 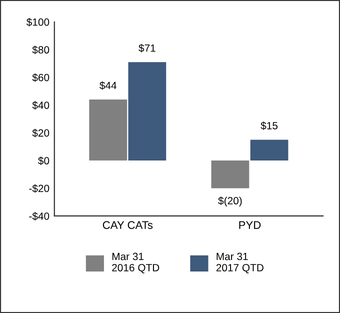 I want to click on y-tick-label: $80, so click(x=41, y=50).